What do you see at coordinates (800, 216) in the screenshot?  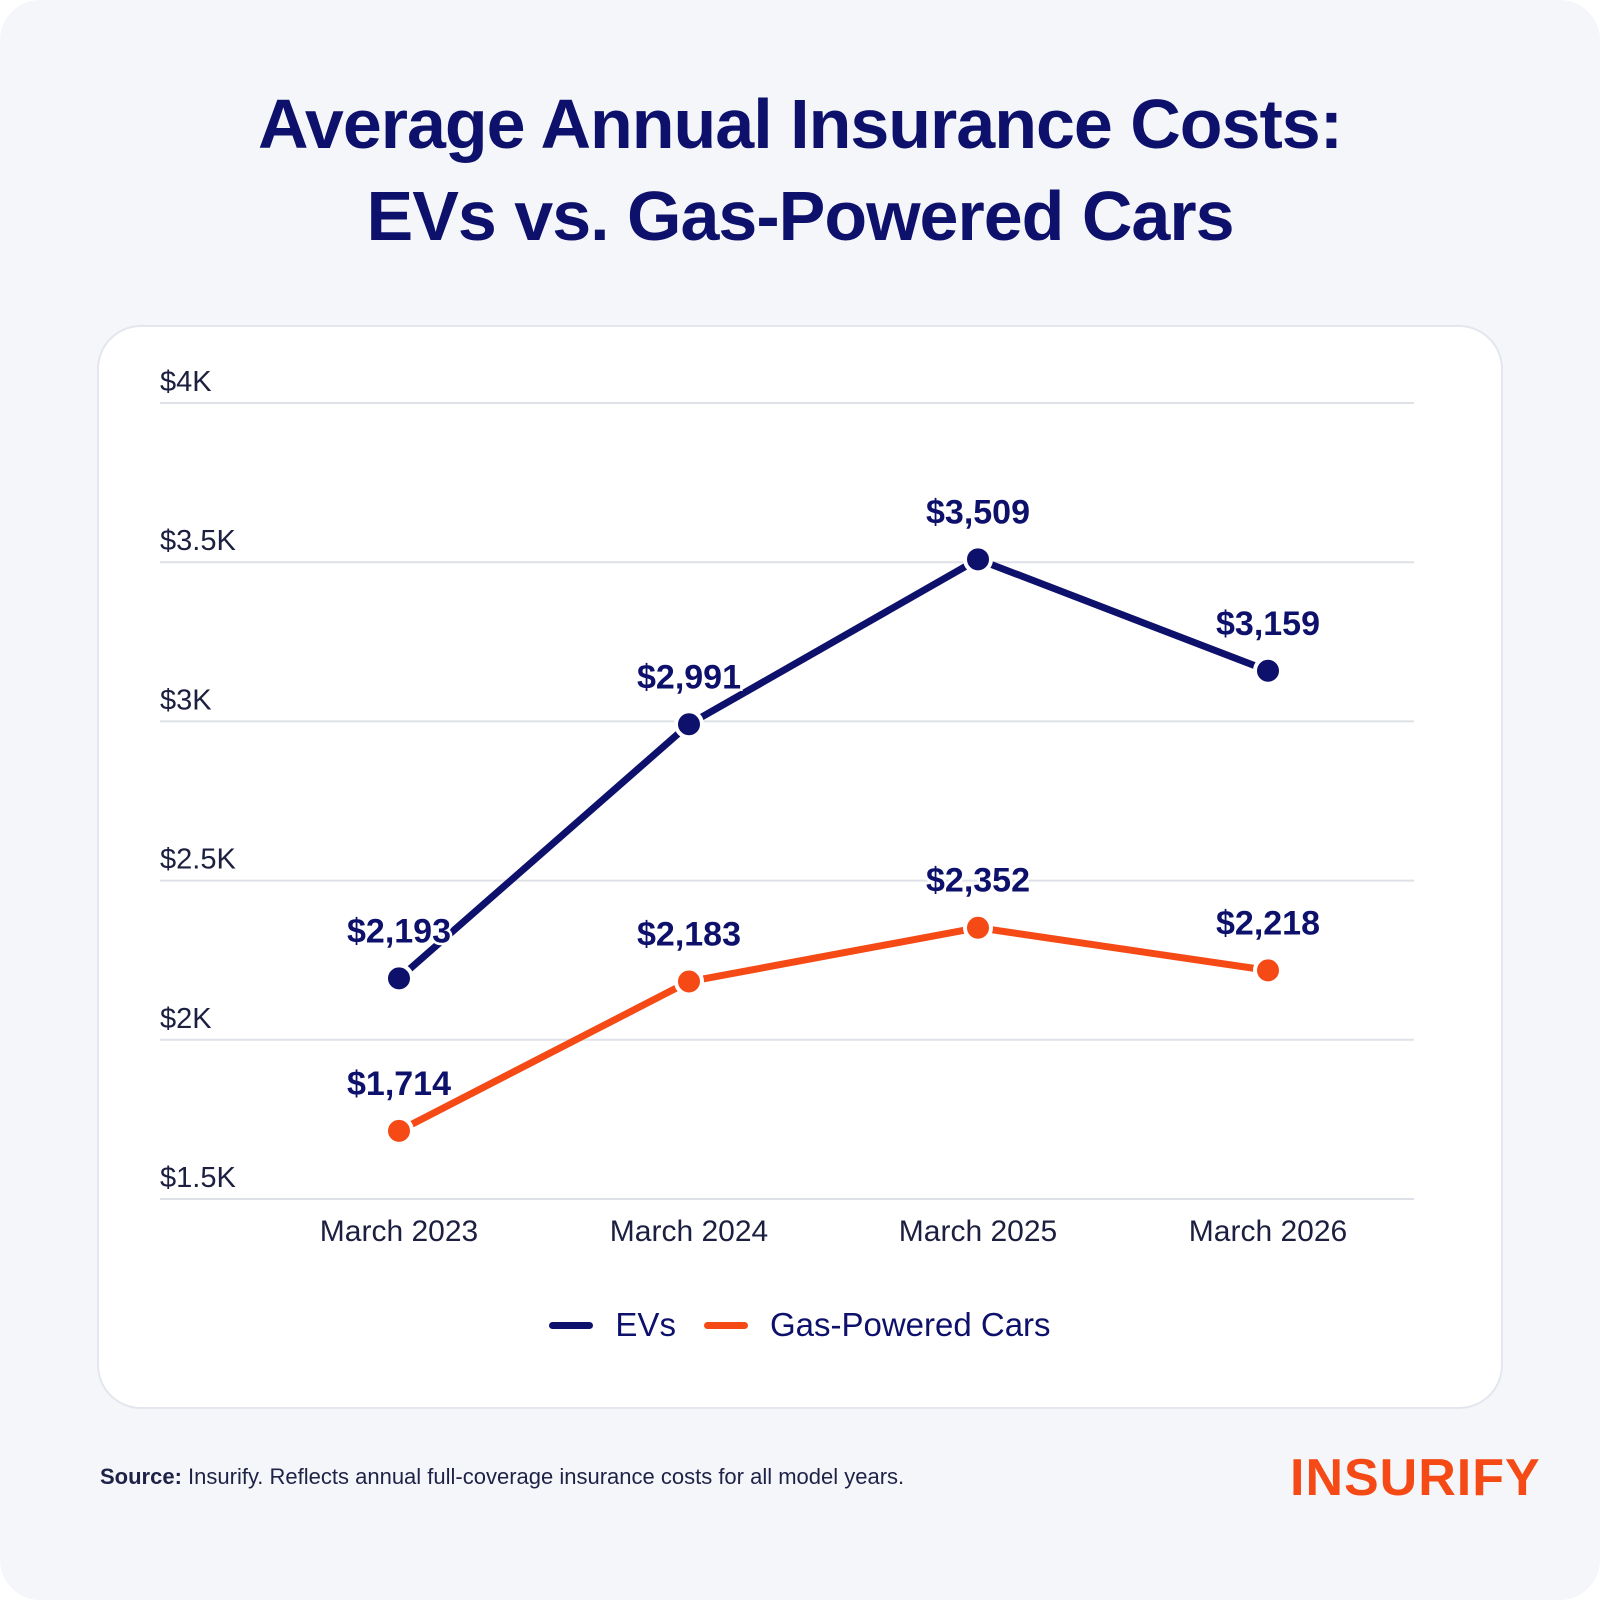 I see `title-line-2: EVs vs. Gas-Powered Cars` at bounding box center [800, 216].